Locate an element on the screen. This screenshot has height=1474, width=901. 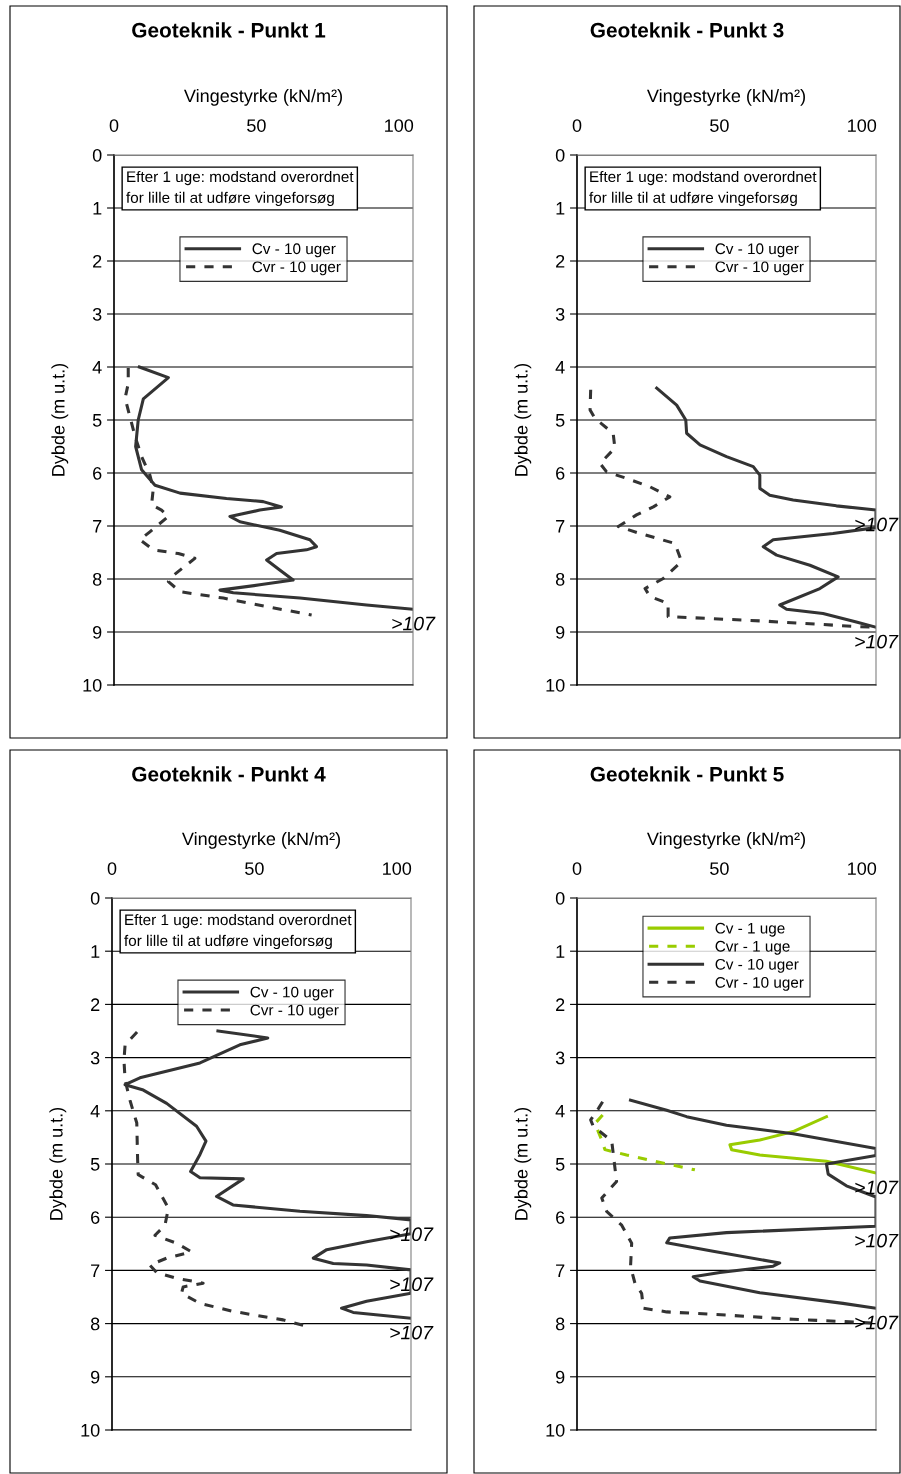
chart-title: Geoteknik - Punkt 5 is located at coordinates (687, 774).